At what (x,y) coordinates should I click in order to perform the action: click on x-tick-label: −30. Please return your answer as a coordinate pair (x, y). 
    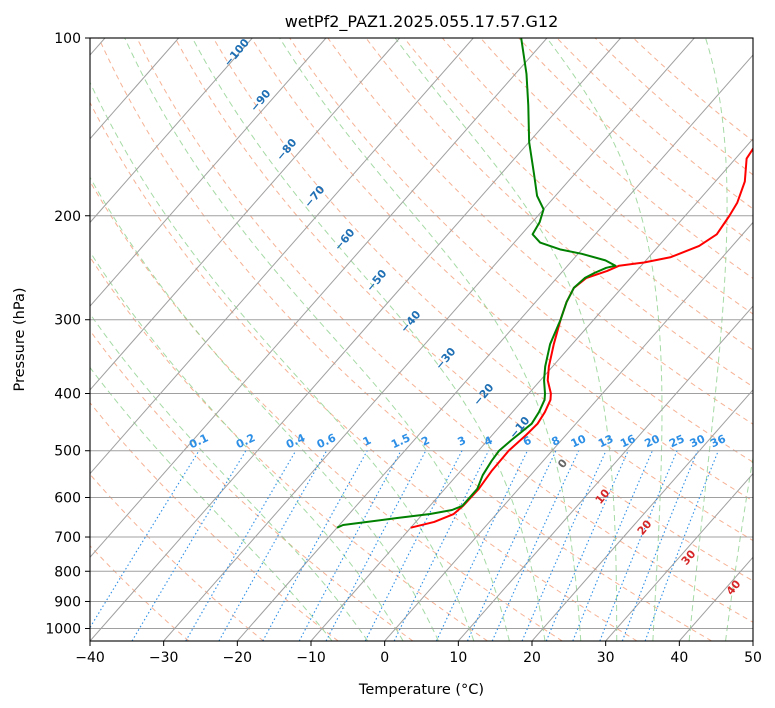
    Looking at the image, I should click on (164, 658).